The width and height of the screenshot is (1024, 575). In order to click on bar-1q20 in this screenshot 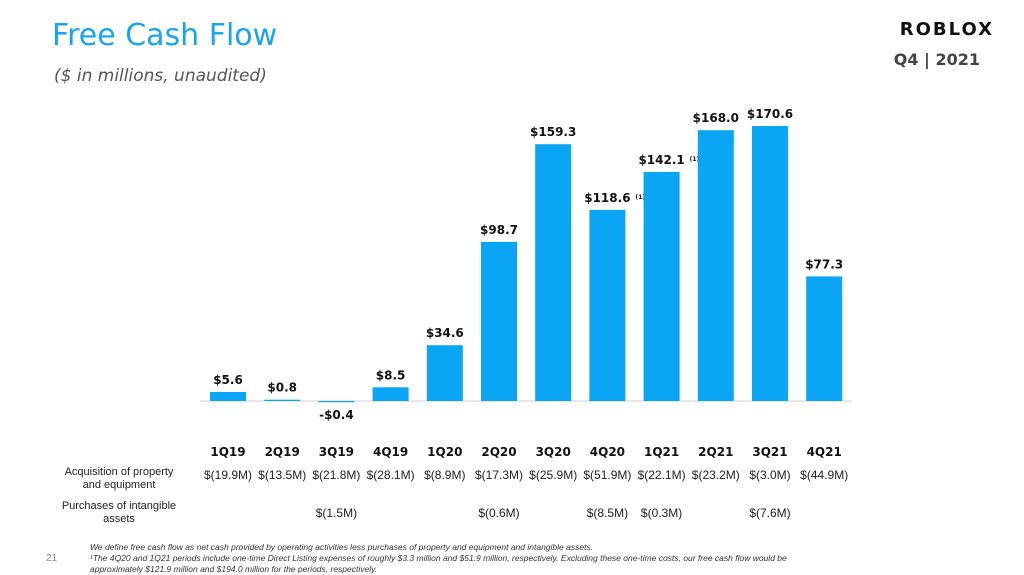, I will do `click(444, 373)`.